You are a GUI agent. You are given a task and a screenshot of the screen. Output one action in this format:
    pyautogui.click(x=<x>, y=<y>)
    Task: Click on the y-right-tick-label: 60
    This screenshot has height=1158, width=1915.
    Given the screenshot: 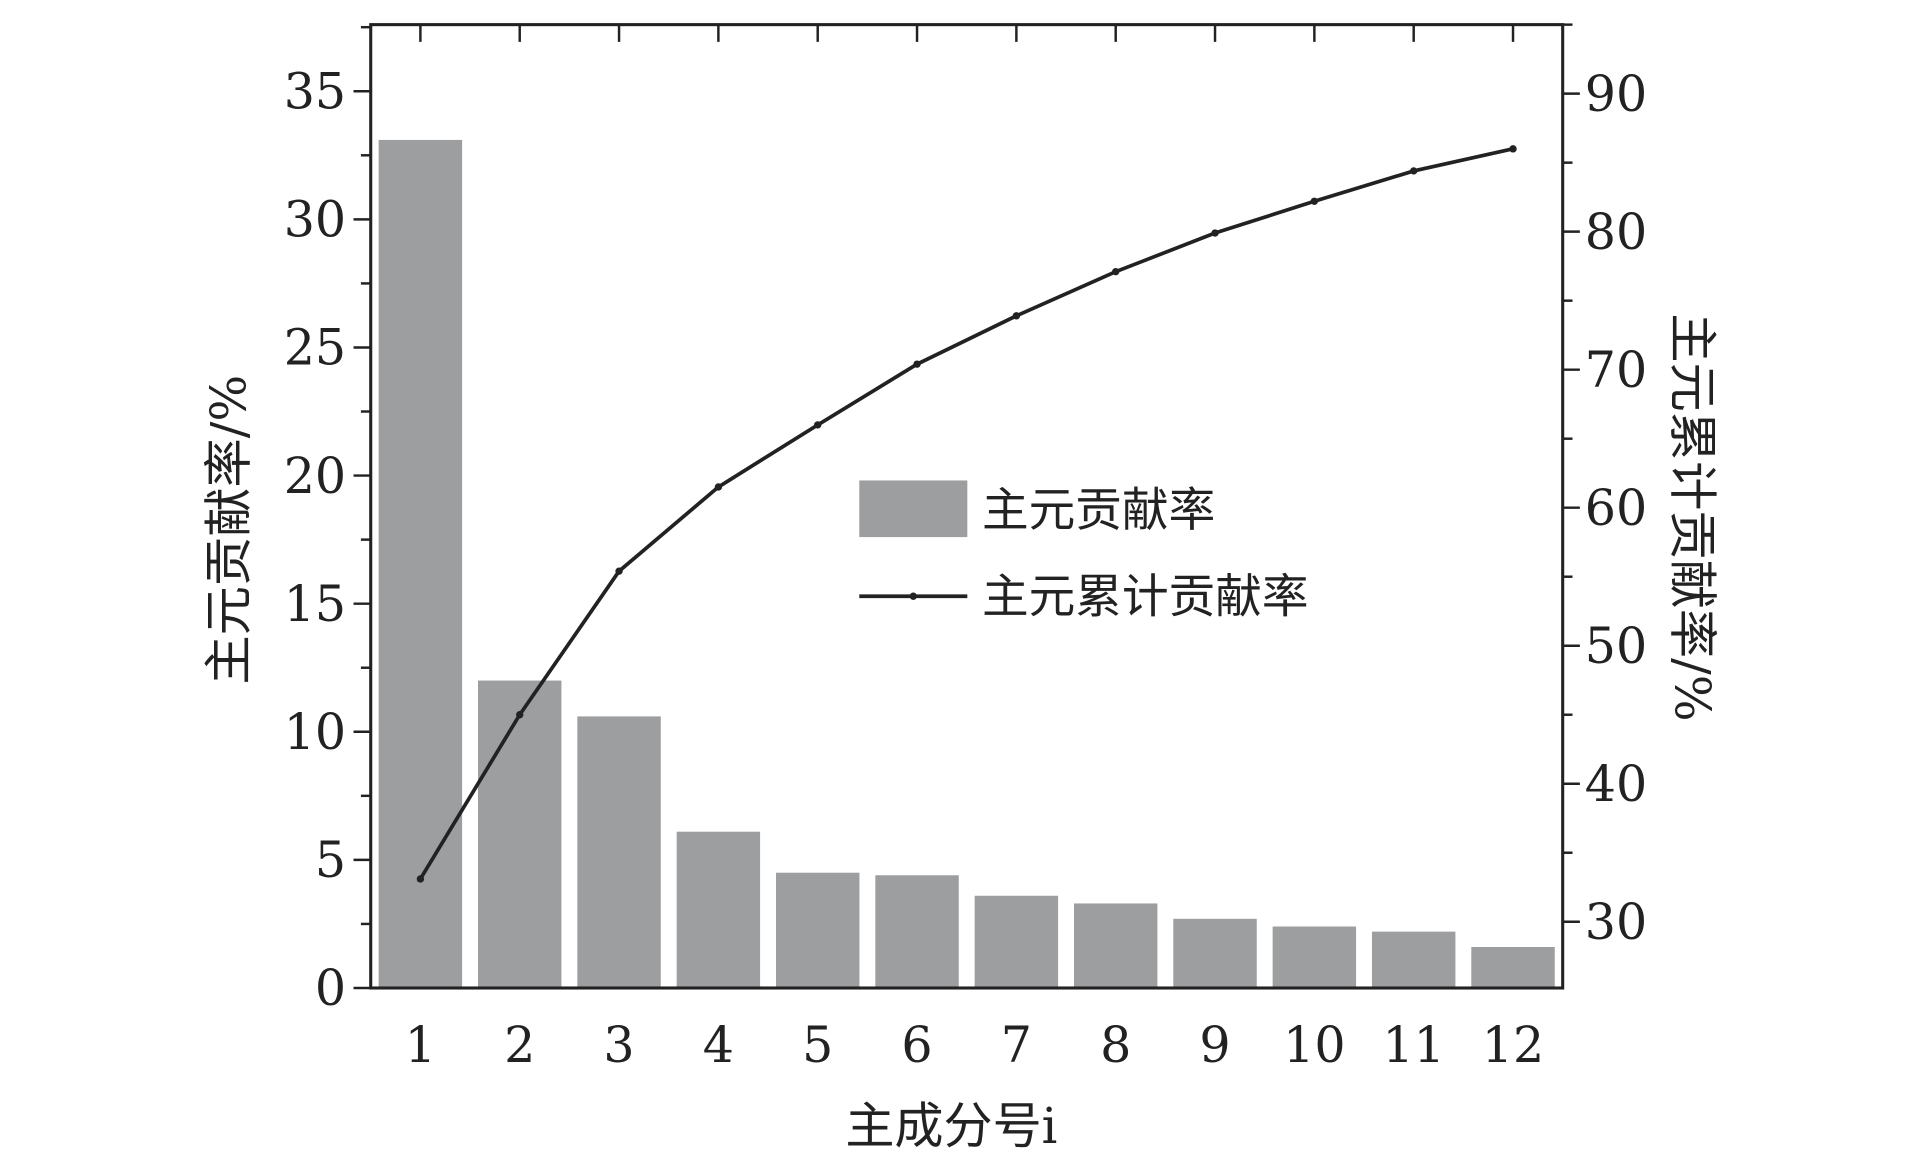 What is the action you would take?
    pyautogui.click(x=1616, y=508)
    